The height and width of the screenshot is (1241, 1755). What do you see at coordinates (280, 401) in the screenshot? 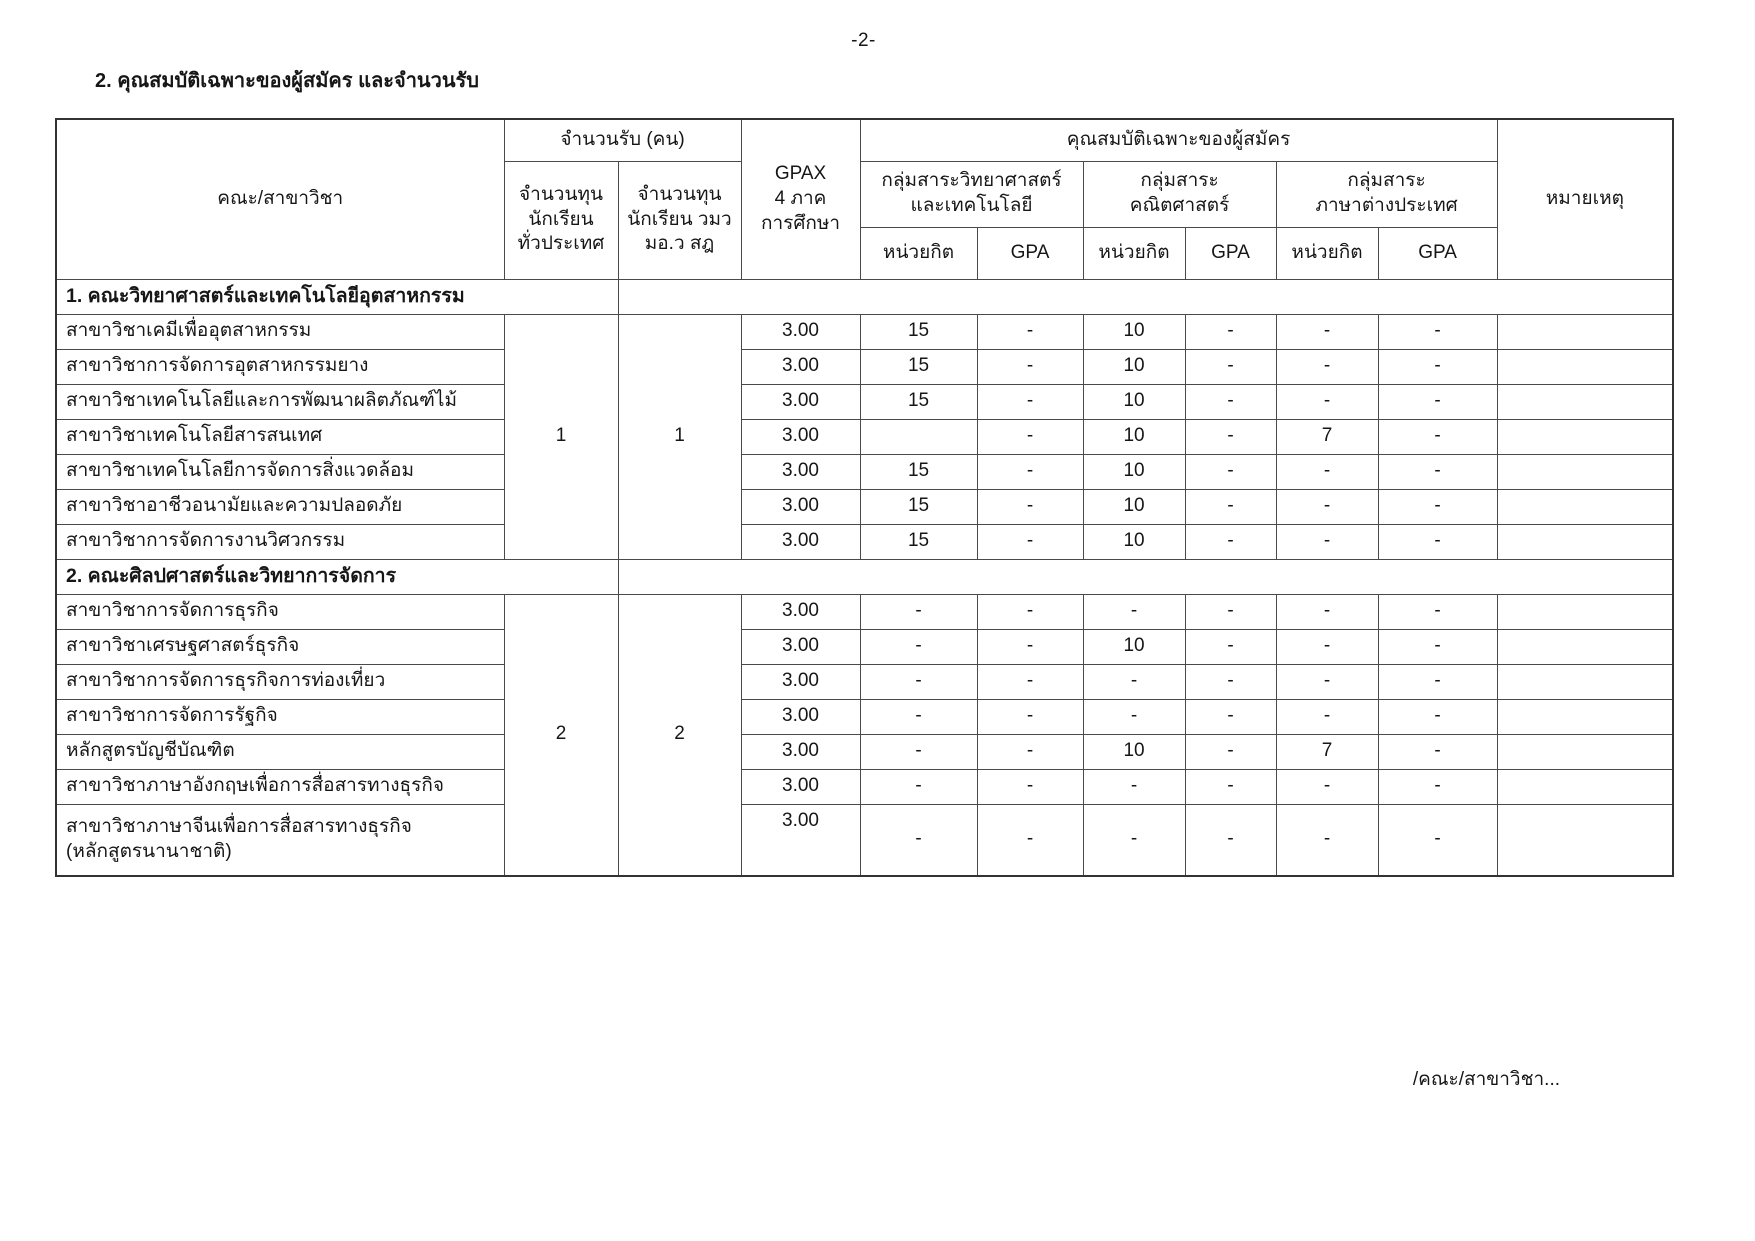
I see `program-name: สาขาวิชาเทคโนโลยีและการพัฒนาผลิตภัณฑ์ไม้` at bounding box center [280, 401].